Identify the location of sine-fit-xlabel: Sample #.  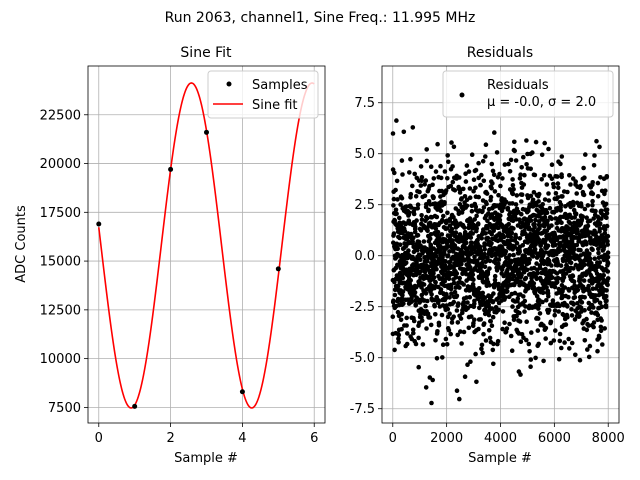
(206, 458).